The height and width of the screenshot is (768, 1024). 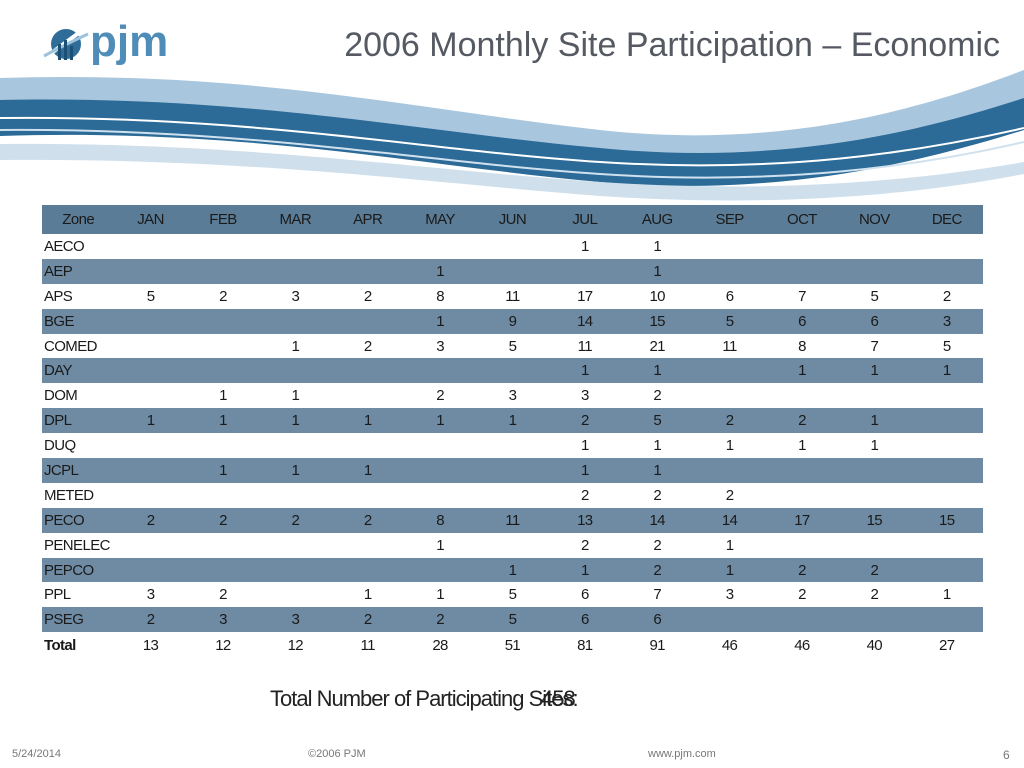 I want to click on zone-cell: METED, so click(x=69, y=495).